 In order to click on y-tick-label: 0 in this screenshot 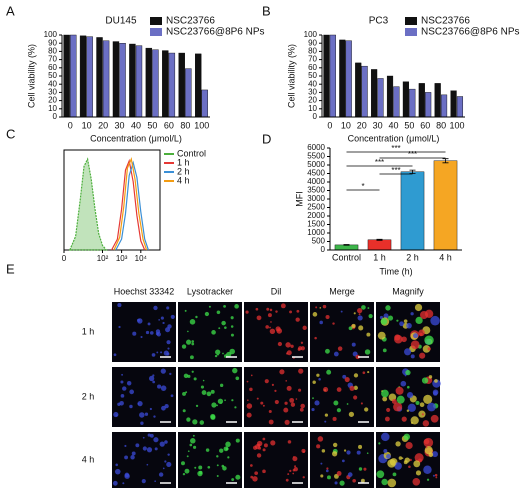, I will do `click(323, 249)`.